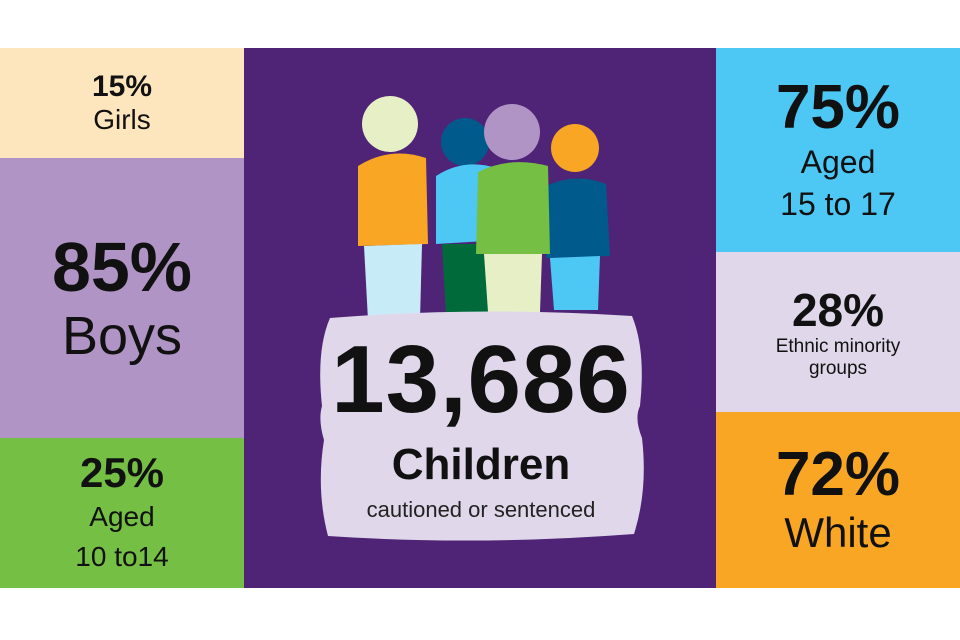 This screenshot has width=960, height=640. Describe the element at coordinates (122, 267) in the screenshot. I see `boys-percent: 85%` at that location.